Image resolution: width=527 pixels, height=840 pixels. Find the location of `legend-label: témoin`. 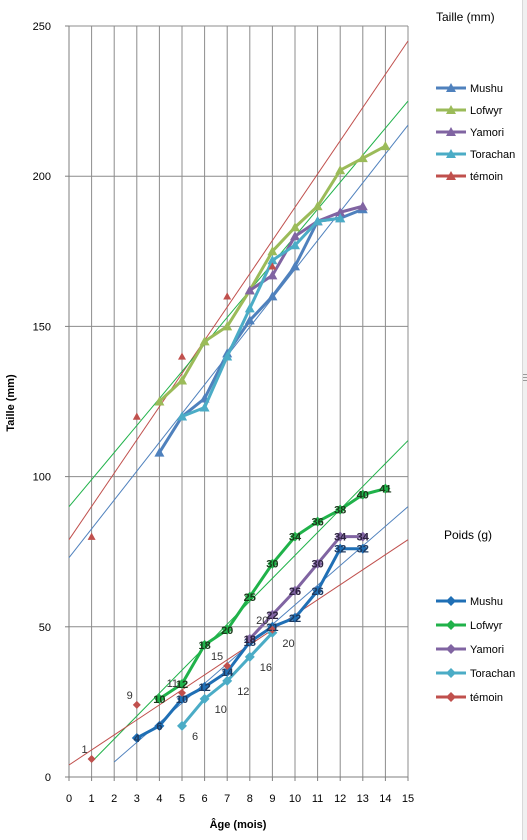

legend-label: témoin is located at coordinates (486, 698).